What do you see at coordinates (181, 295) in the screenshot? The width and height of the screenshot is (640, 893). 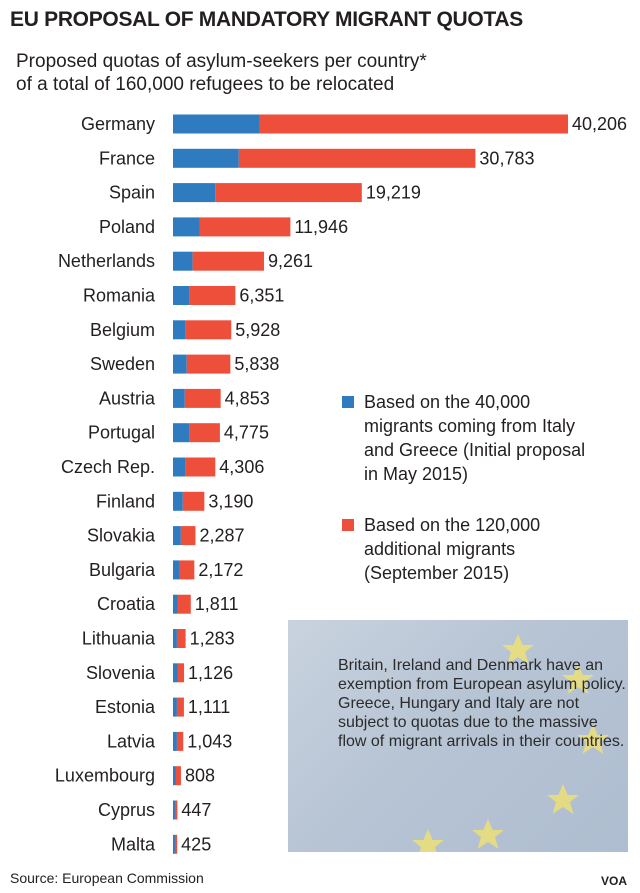 I see `bar-initial-romania` at bounding box center [181, 295].